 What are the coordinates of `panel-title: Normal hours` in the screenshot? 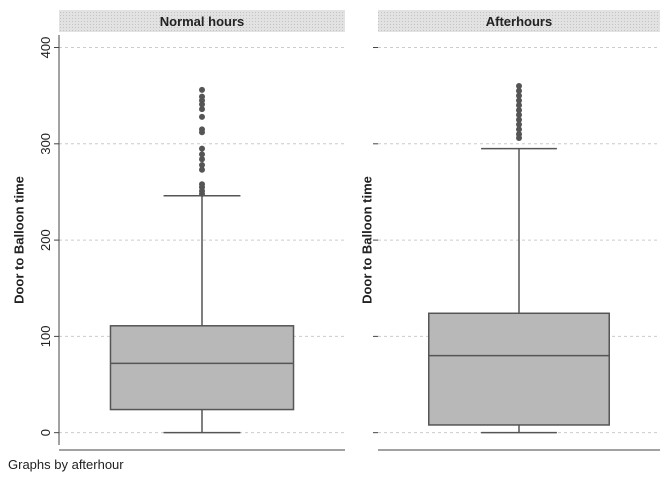 It's located at (202, 21).